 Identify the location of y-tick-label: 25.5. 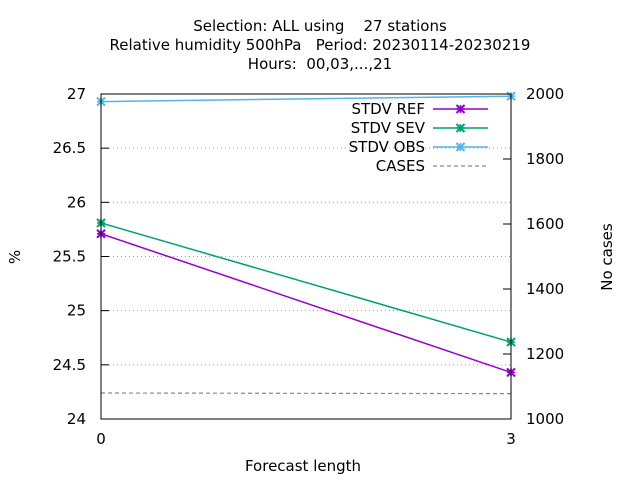
(69, 257).